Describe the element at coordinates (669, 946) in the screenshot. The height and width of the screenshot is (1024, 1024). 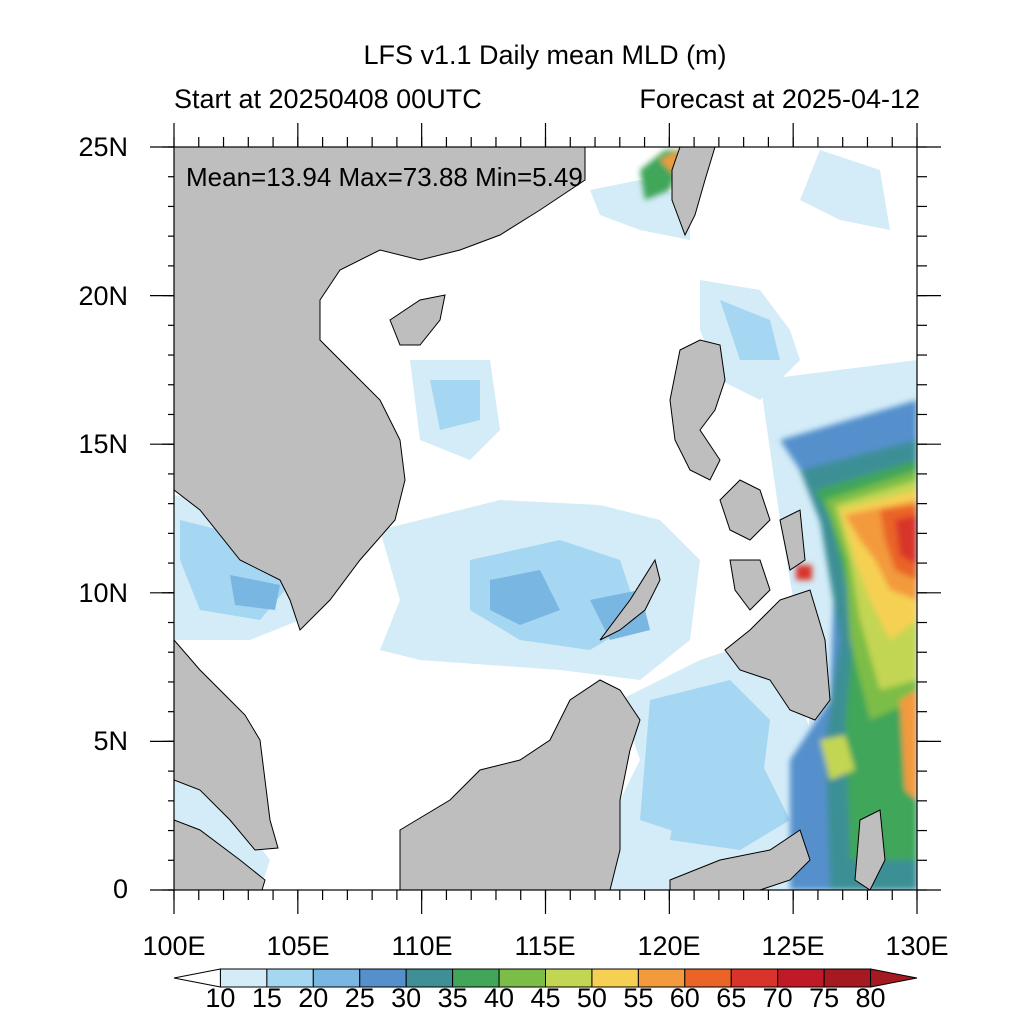
I see `x-label-120e: 120E` at that location.